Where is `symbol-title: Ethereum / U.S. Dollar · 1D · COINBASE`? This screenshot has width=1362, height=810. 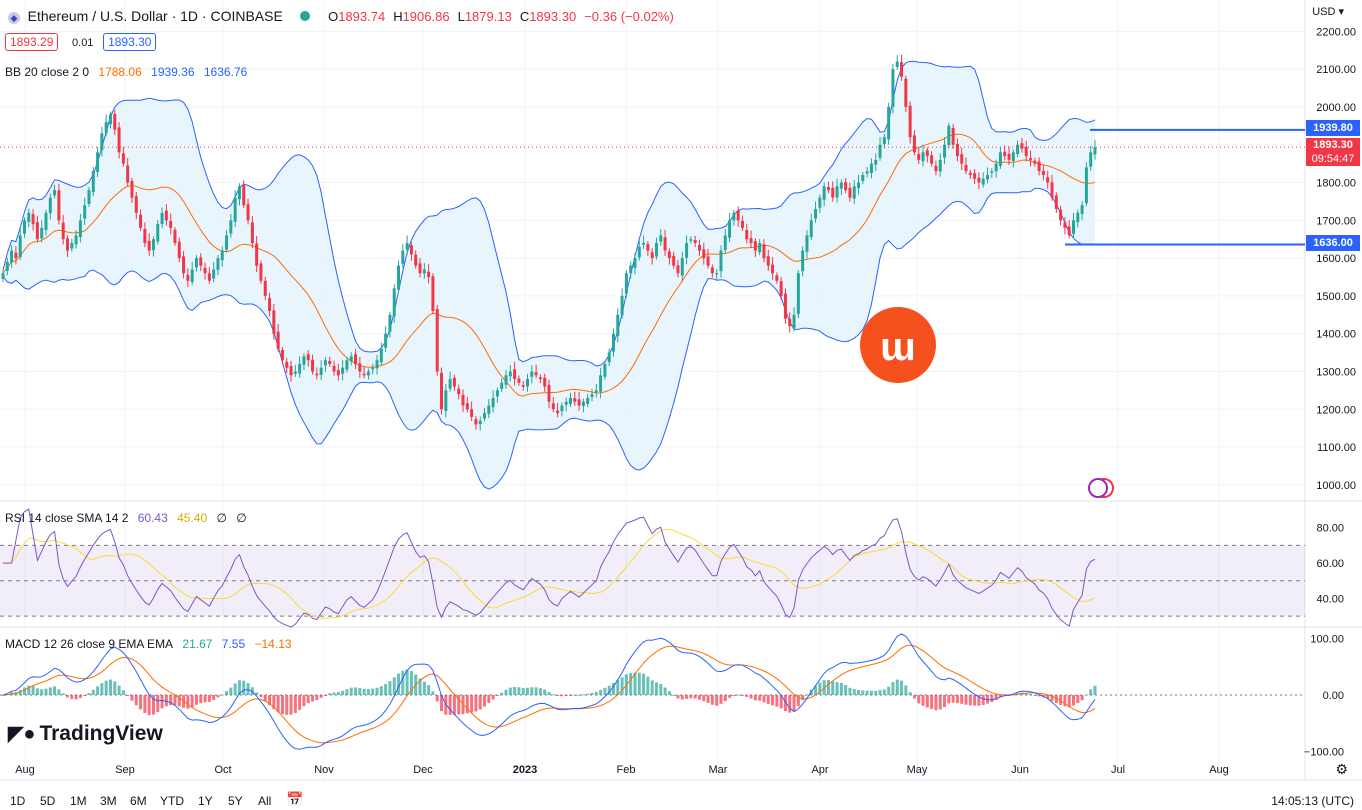 symbol-title: Ethereum / U.S. Dollar · 1D · COINBASE is located at coordinates (155, 16).